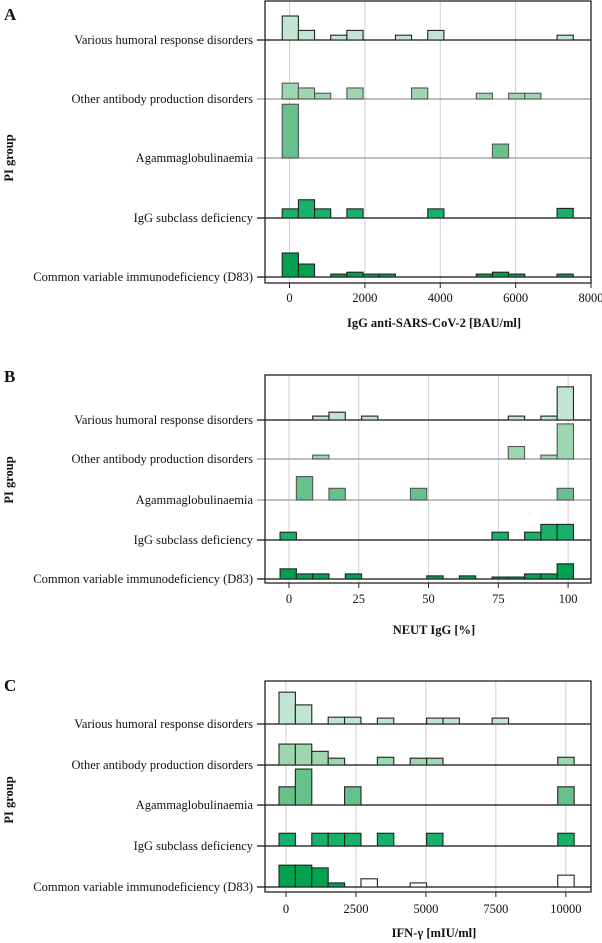 The image size is (602, 943). I want to click on x-tick-label: 8000, so click(590, 298).